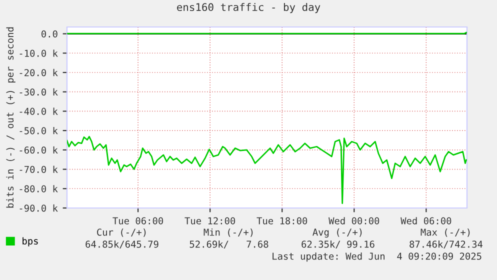  What do you see at coordinates (377, 257) in the screenshot?
I see `text: Last update: Wed Jun 4 09:20:09 2025` at bounding box center [377, 257].